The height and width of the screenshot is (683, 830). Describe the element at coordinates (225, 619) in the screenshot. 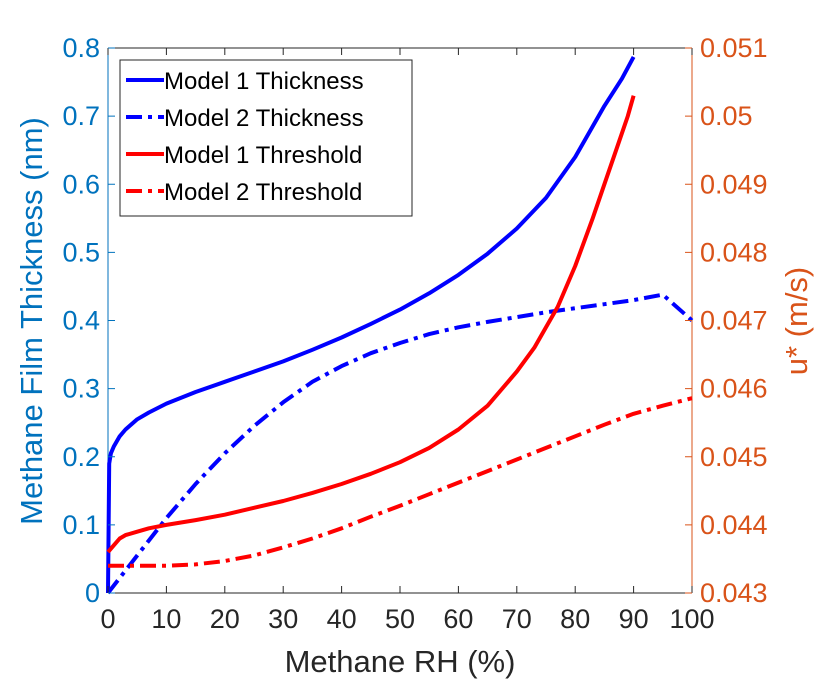

I see `x-tick-label: 20` at that location.